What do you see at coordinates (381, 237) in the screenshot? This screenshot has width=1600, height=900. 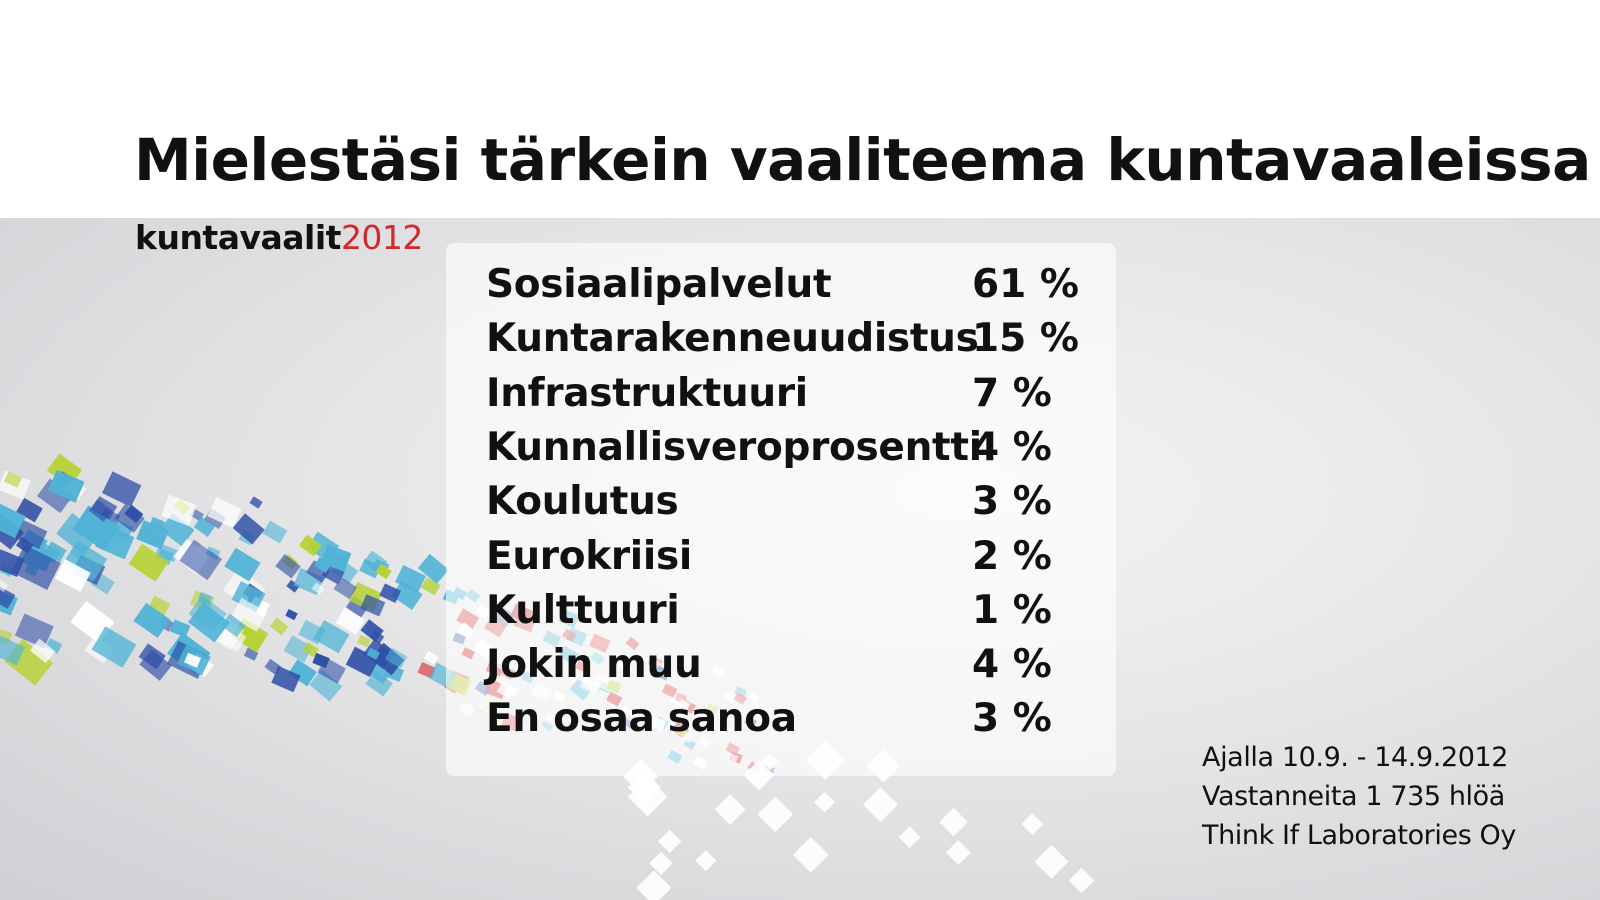 I see `brand-year: 2012` at bounding box center [381, 237].